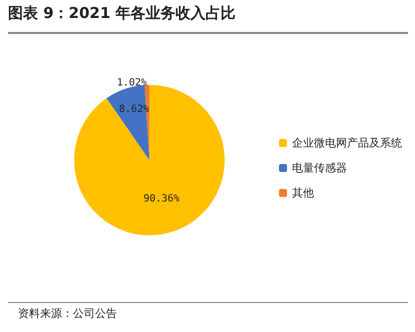 This screenshot has width=415, height=332. Describe the element at coordinates (303, 193) in the screenshot. I see `legend-label: 其他` at that location.